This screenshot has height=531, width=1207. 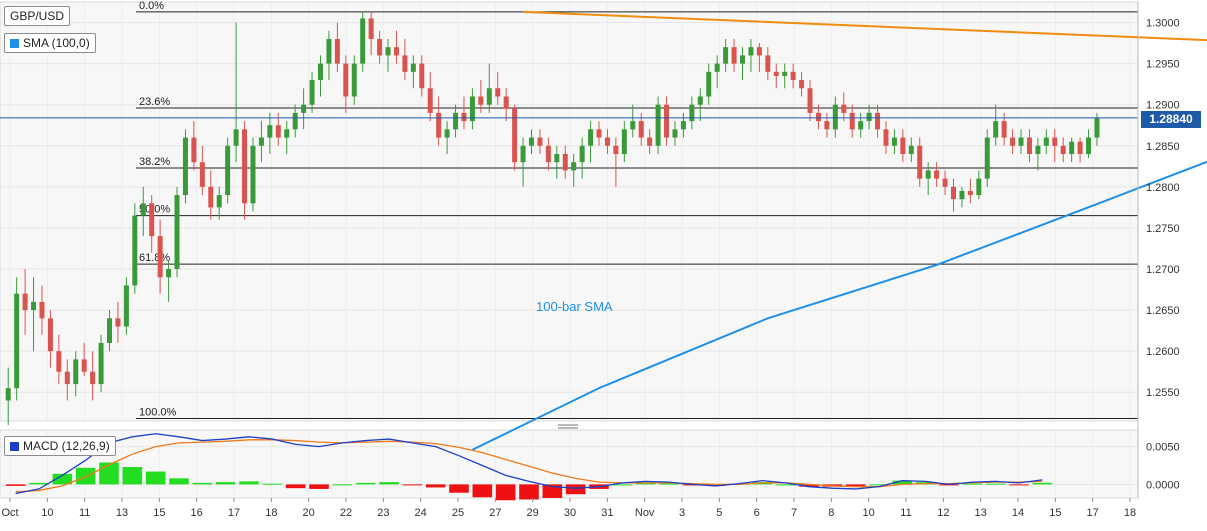 What do you see at coordinates (529, 467) in the screenshot?
I see `macd-layer` at bounding box center [529, 467].